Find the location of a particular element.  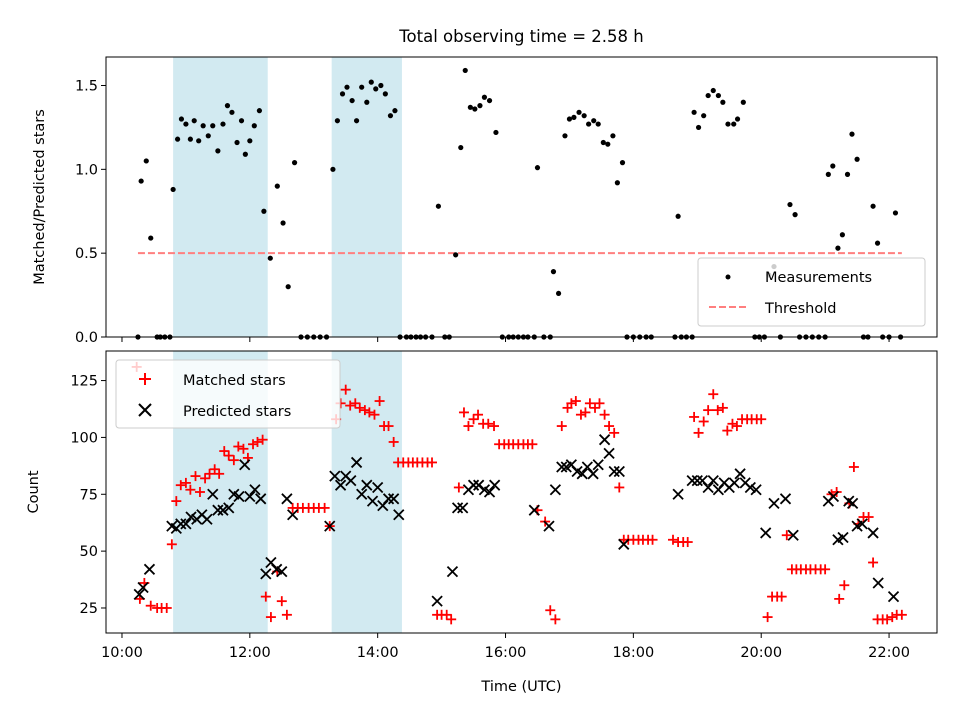

bottom-y-axis: 25 50 75 100 125 is located at coordinates (88, 495).